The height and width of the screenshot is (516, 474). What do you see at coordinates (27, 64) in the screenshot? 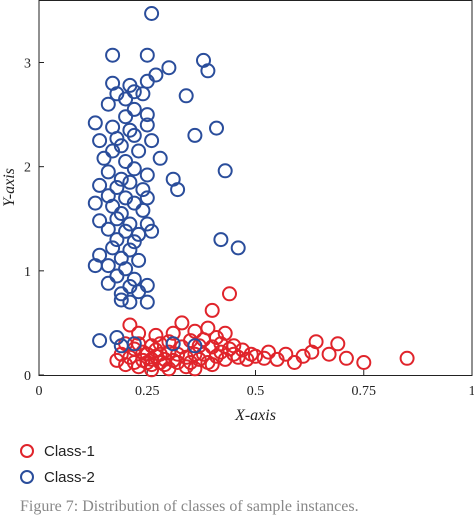
I see `y-tick-label: 3` at bounding box center [27, 64].